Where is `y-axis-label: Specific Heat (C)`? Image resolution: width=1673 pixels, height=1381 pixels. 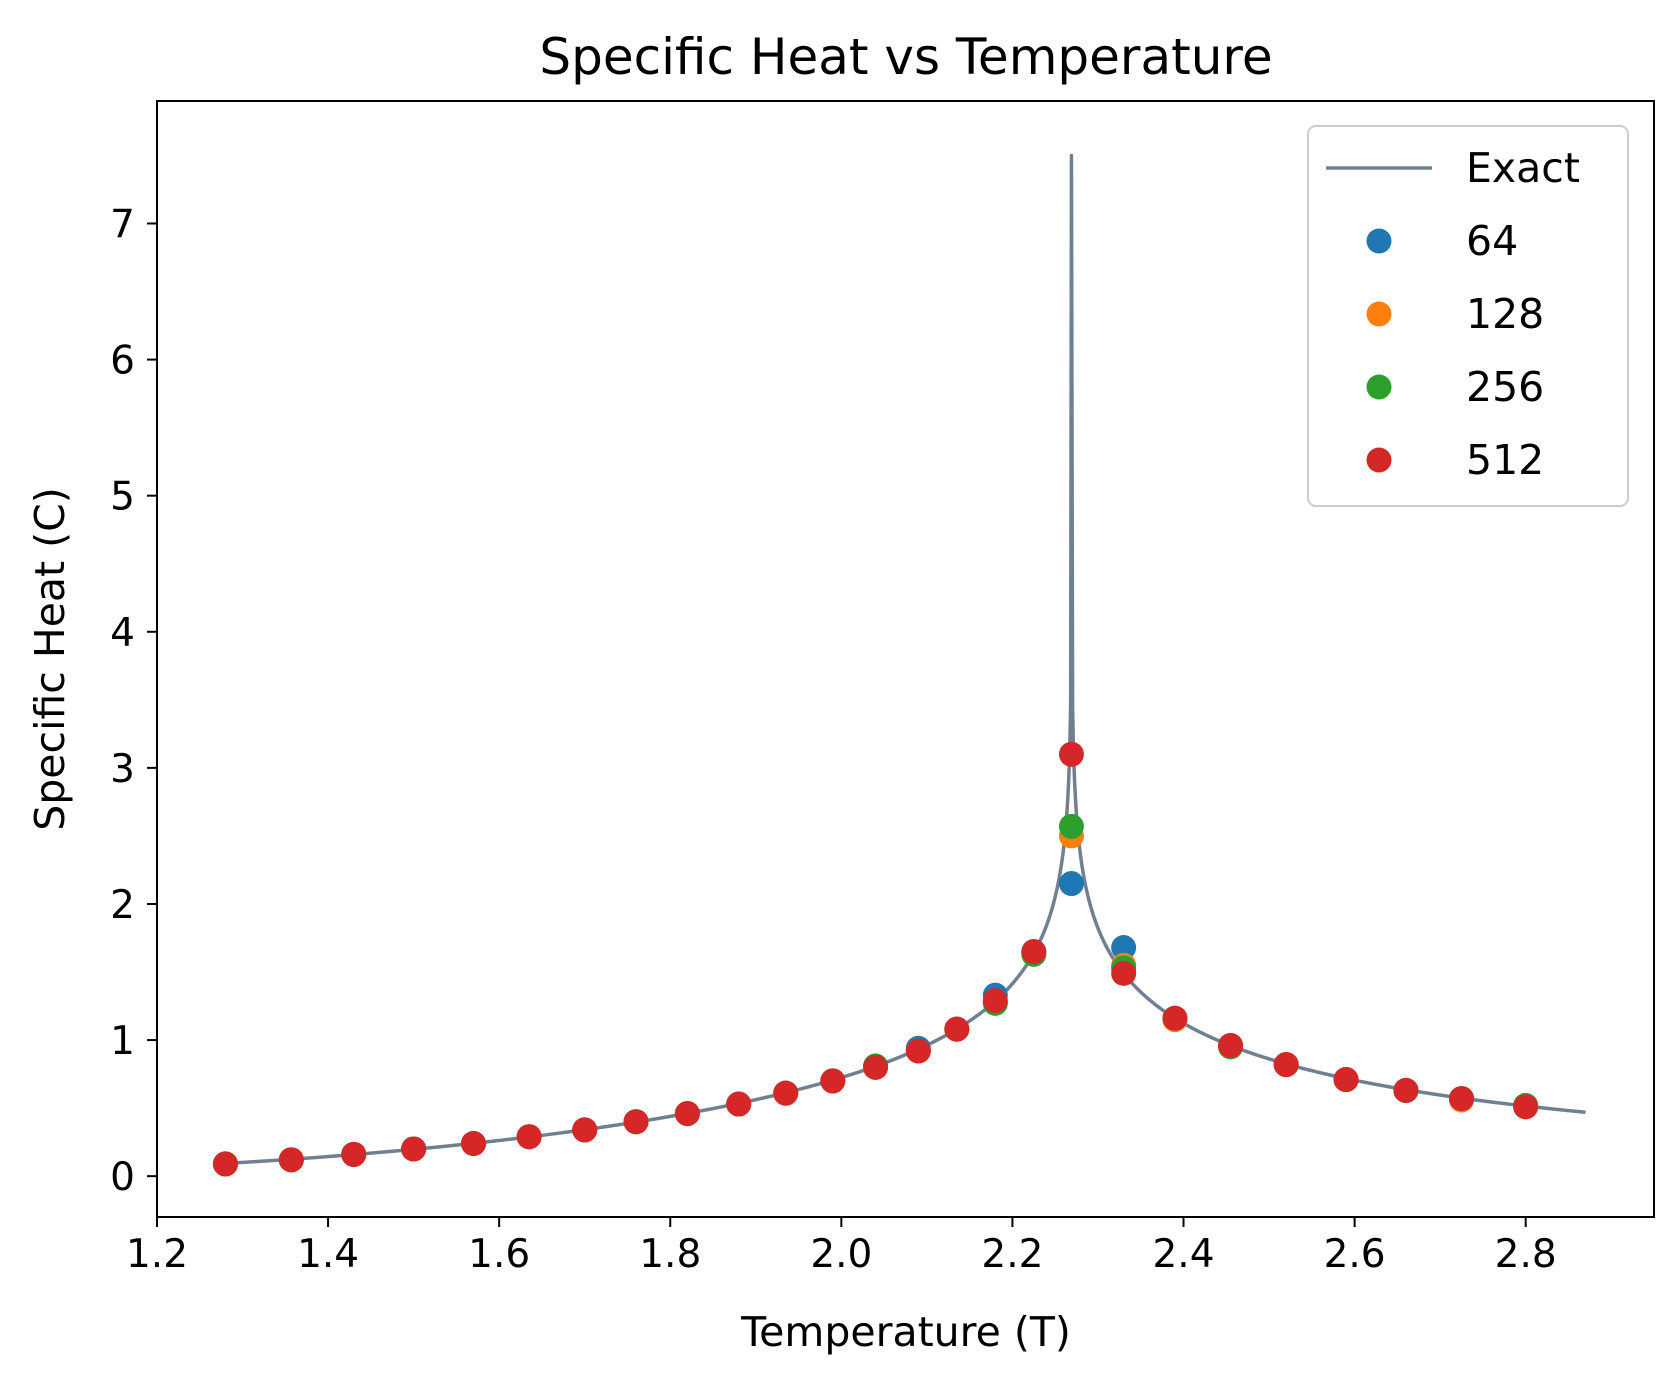 y-axis-label: Specific Heat (C) is located at coordinates (50, 659).